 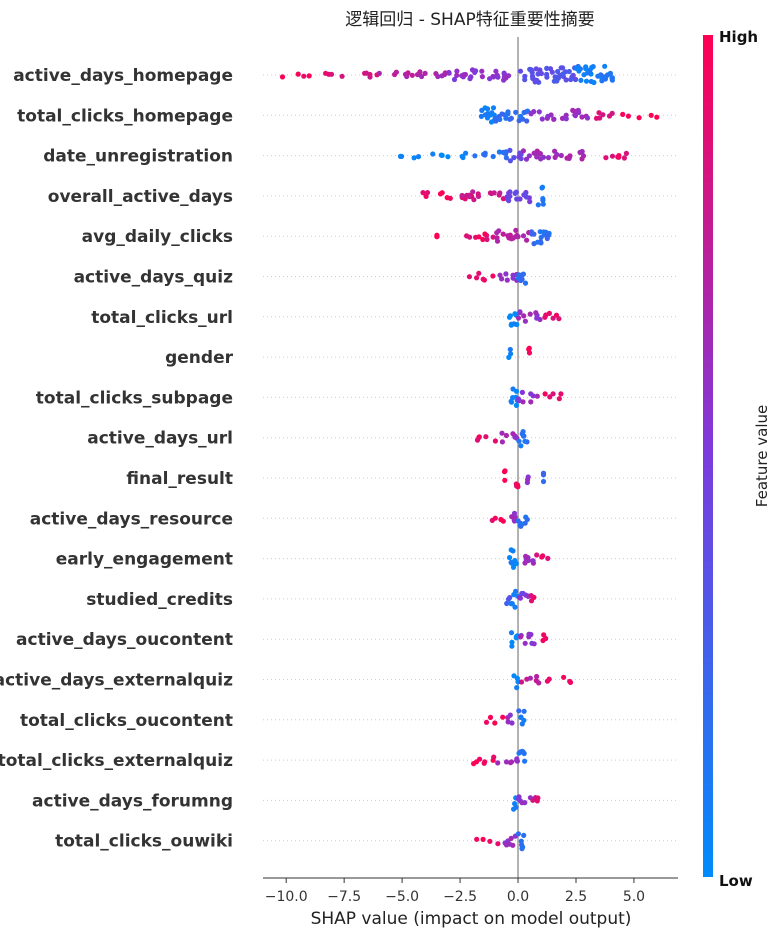 What do you see at coordinates (157, 237) in the screenshot?
I see `feature-label: avg_daily_clicks` at bounding box center [157, 237].